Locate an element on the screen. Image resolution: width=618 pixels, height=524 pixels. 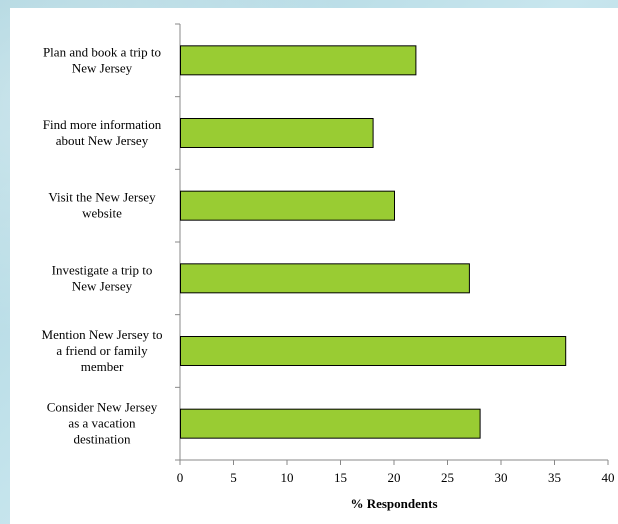
category-label: Find more information about New Jersey is located at coordinates (102, 132).